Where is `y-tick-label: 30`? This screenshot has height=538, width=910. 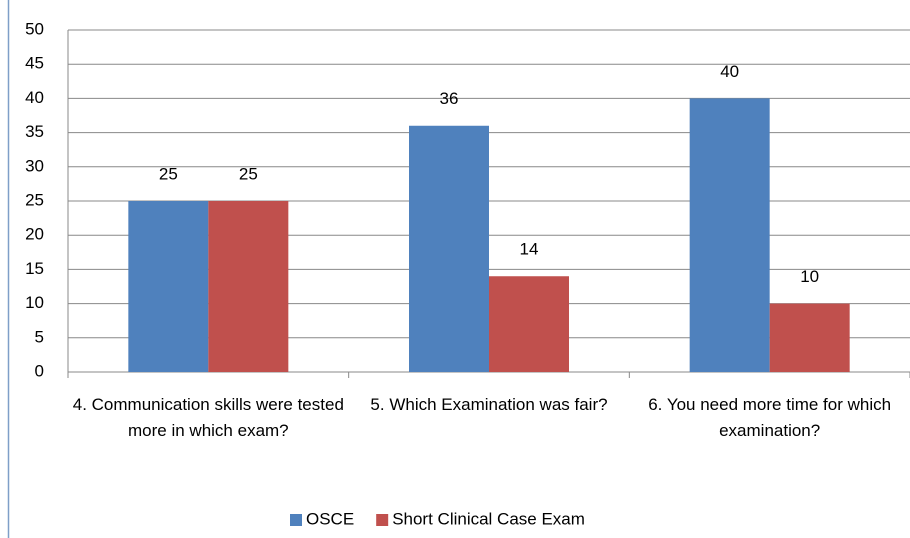
y-tick-label: 30 is located at coordinates (34, 165).